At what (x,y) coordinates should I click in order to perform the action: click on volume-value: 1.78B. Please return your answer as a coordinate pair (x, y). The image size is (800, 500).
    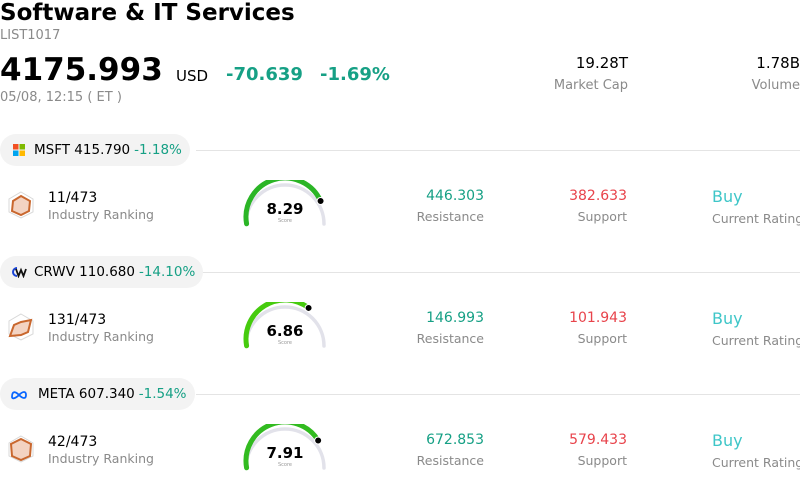
    Looking at the image, I should click on (778, 63).